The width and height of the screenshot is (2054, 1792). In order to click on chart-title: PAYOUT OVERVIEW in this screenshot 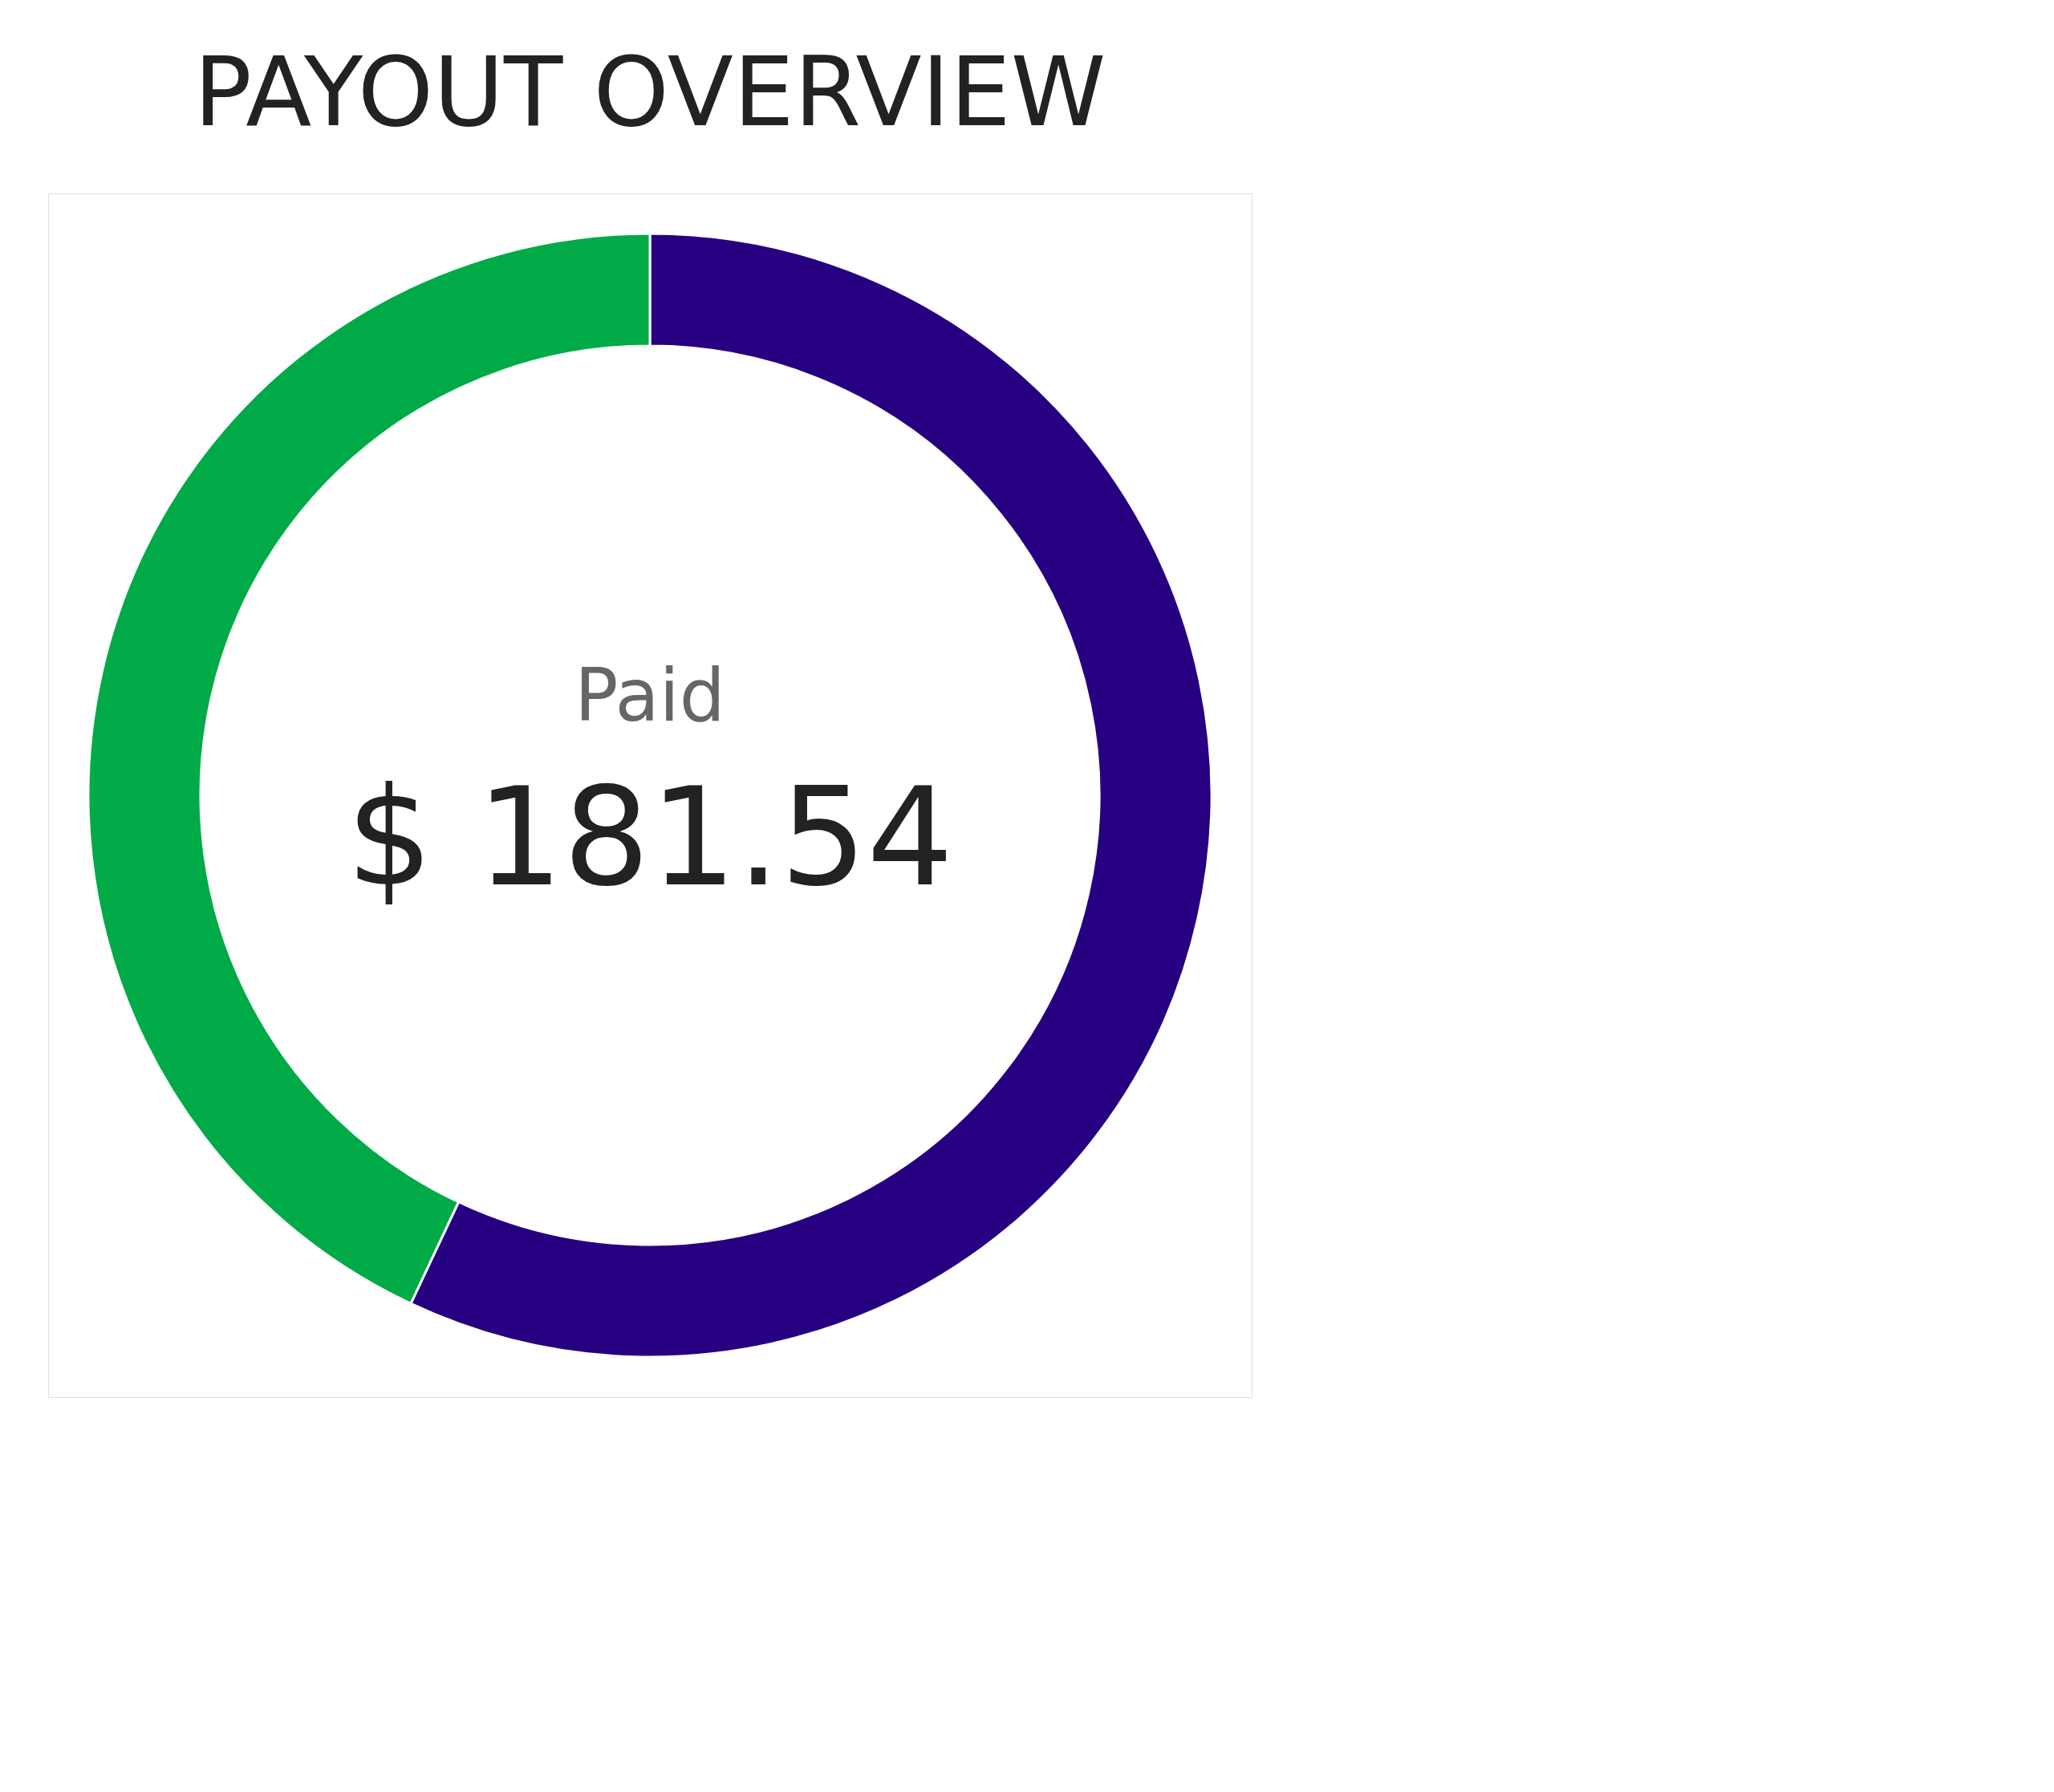, I will do `click(650, 92)`.